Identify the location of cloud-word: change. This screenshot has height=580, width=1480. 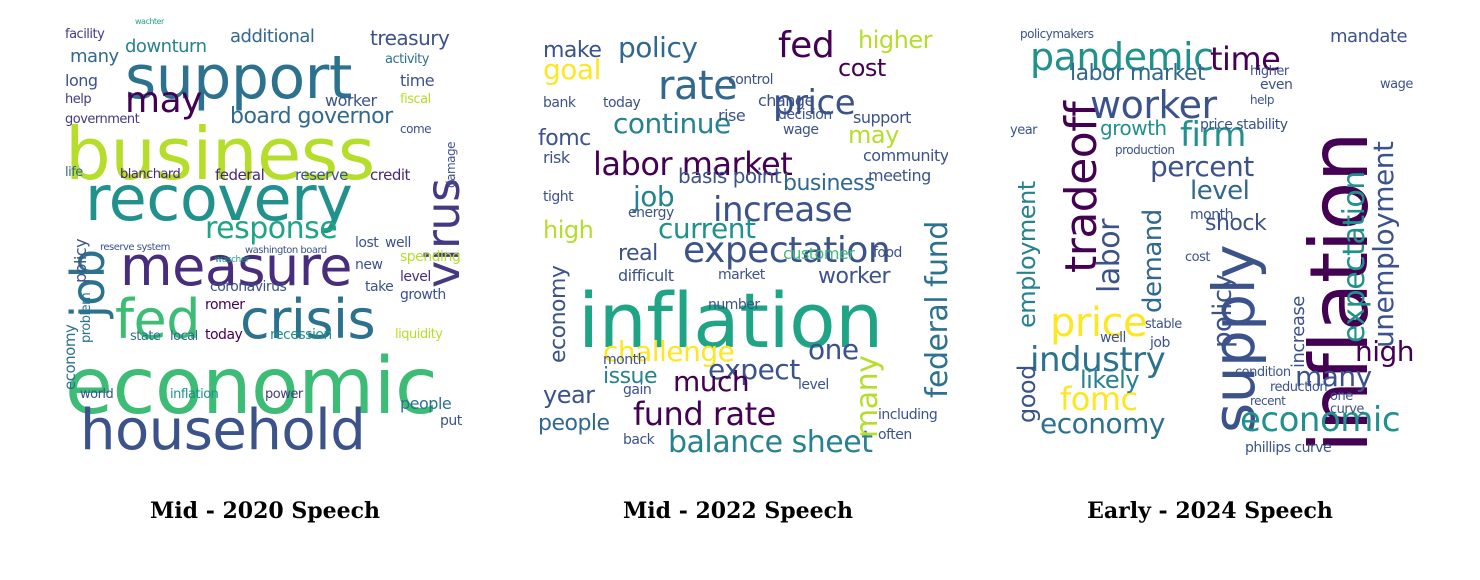
(786, 100).